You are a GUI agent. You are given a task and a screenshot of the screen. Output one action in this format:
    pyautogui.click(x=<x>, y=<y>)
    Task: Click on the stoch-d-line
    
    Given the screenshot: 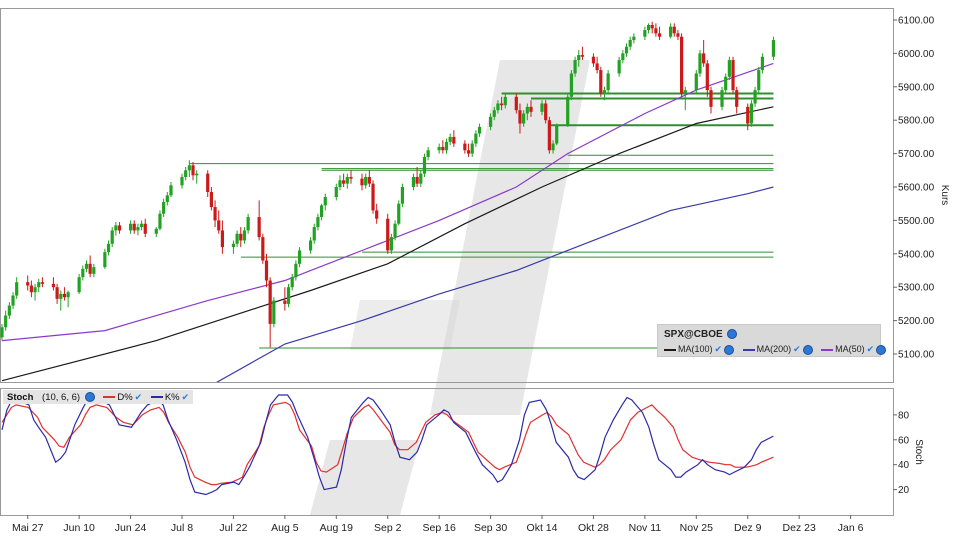 What is the action you would take?
    pyautogui.click(x=387, y=443)
    